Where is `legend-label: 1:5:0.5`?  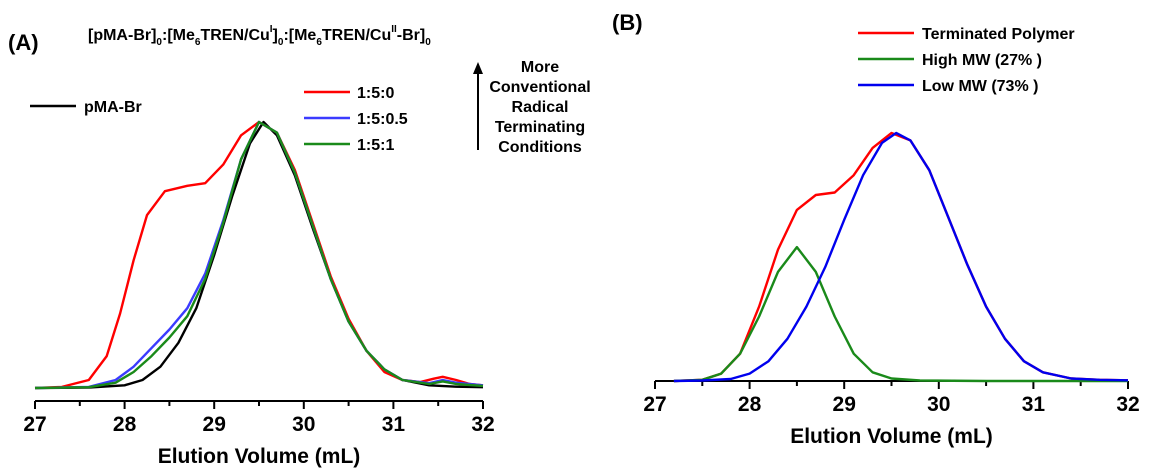 legend-label: 1:5:0.5 is located at coordinates (382, 119).